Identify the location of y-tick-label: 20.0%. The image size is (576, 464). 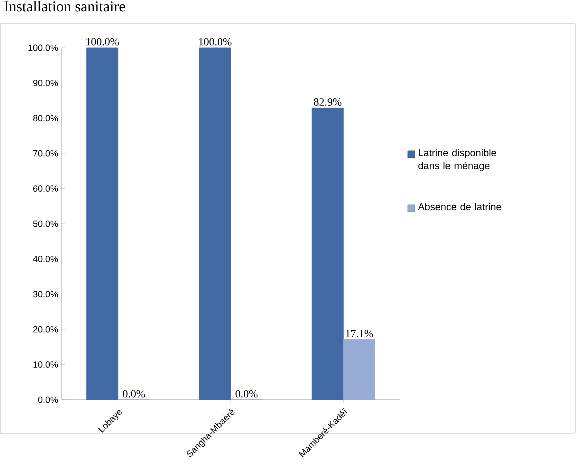
(46, 329).